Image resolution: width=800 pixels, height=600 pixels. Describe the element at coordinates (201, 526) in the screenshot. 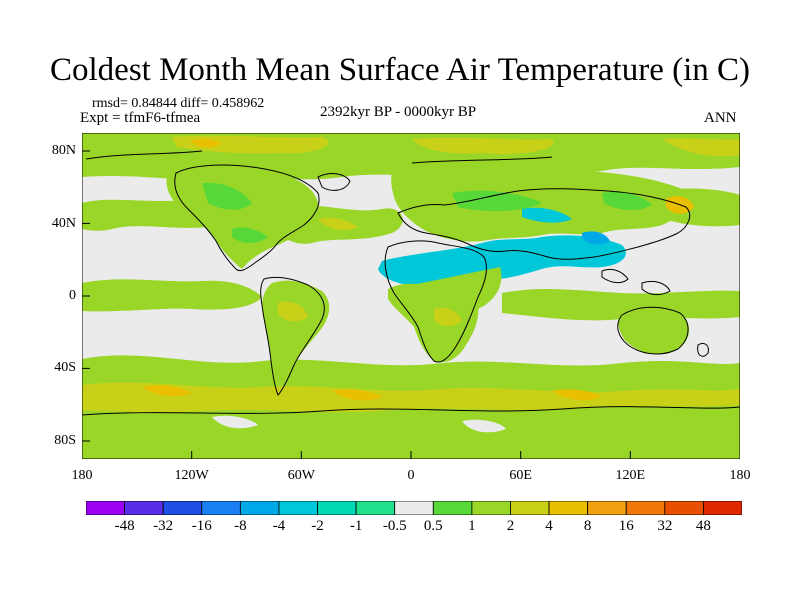

I see `colorbar-label: -16` at that location.